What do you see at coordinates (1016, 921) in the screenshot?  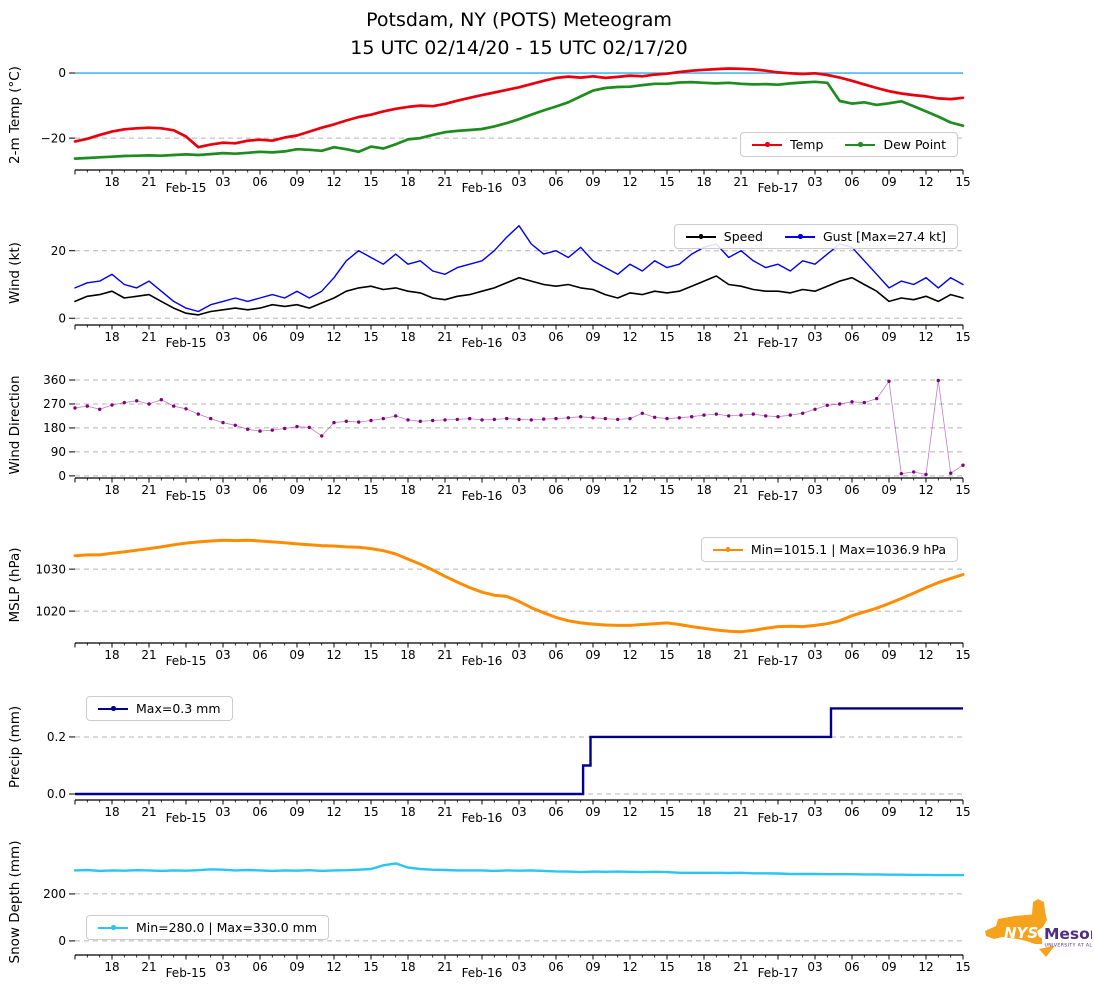 I see `ny-state-icon` at bounding box center [1016, 921].